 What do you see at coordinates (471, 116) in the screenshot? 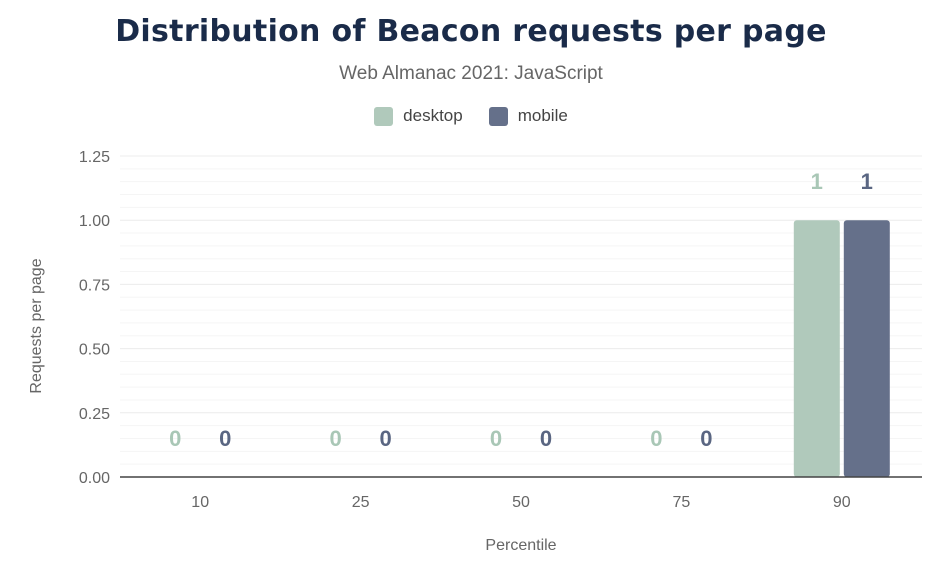
I see `legend: desktop mobile` at bounding box center [471, 116].